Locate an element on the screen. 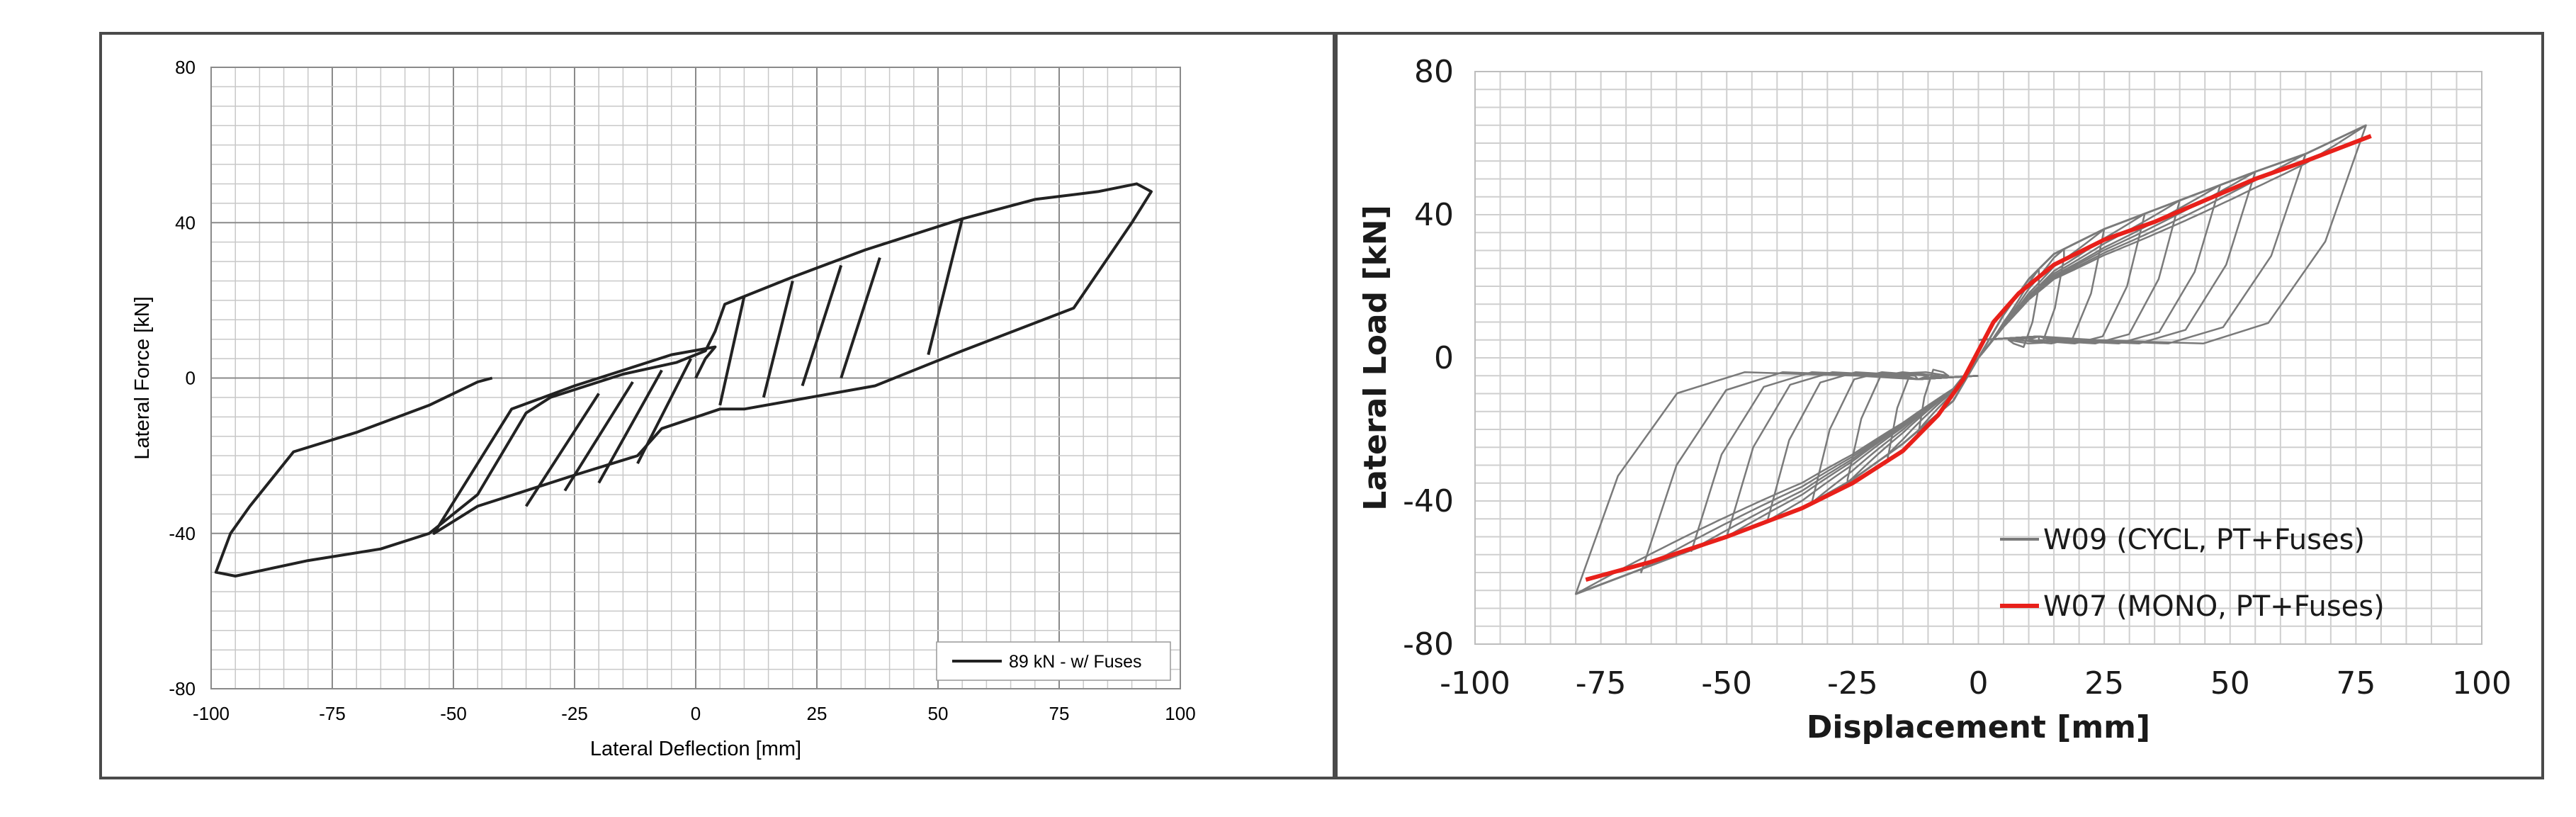  cycl-loop-positive is located at coordinates (2172, 241).